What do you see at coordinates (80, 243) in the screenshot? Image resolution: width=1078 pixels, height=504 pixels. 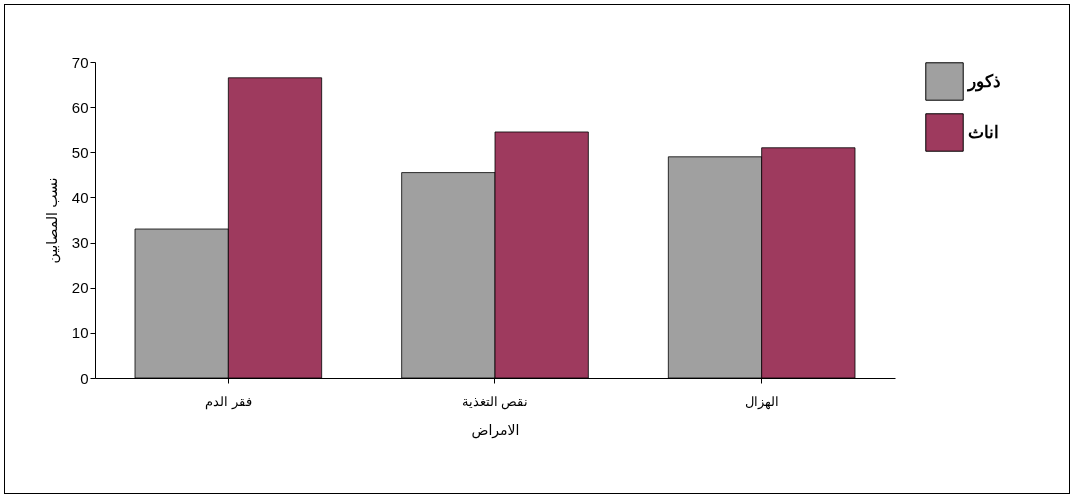 I see `y-tick-label: 30` at bounding box center [80, 243].